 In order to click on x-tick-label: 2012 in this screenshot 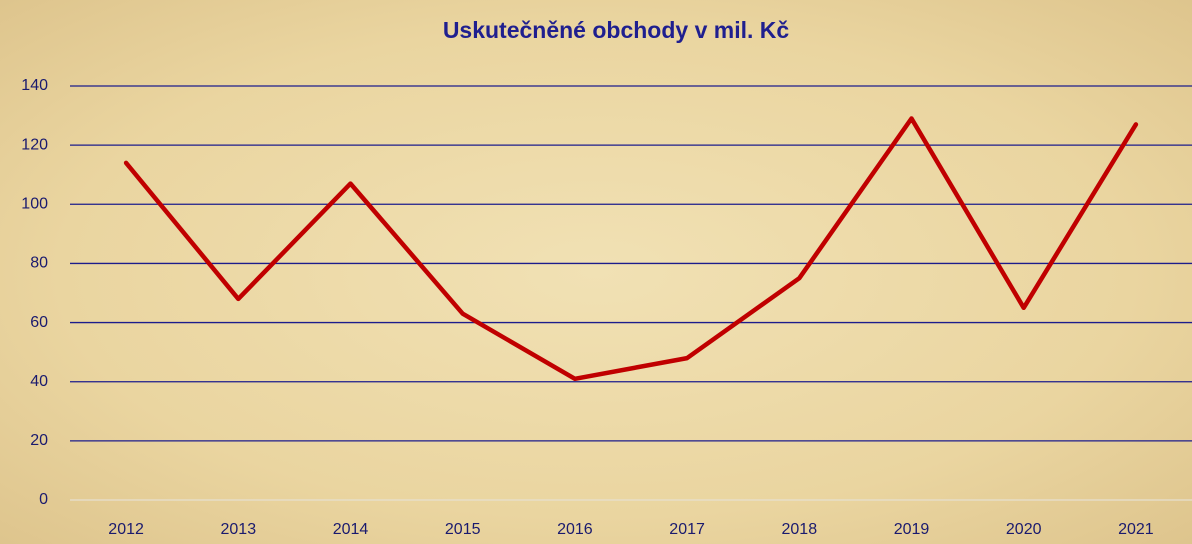, I will do `click(126, 529)`.